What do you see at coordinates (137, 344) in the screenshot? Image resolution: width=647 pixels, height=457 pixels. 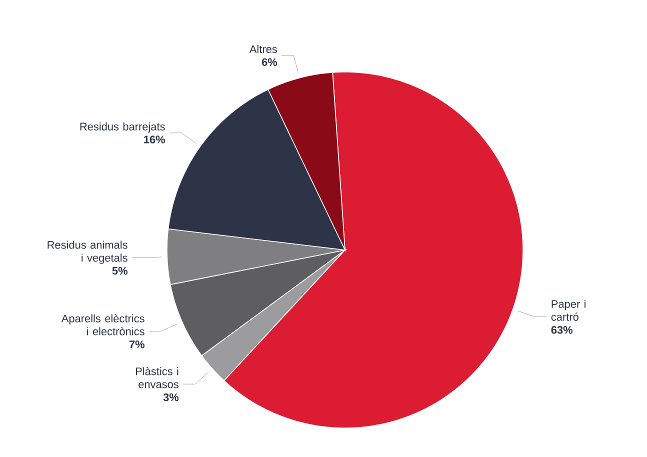 I see `data-label: 7%` at bounding box center [137, 344].